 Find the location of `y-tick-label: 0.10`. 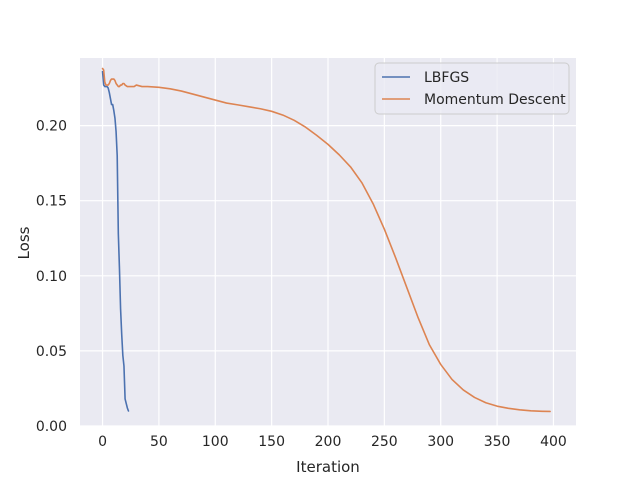

y-tick-label: 0.10 is located at coordinates (51, 277).